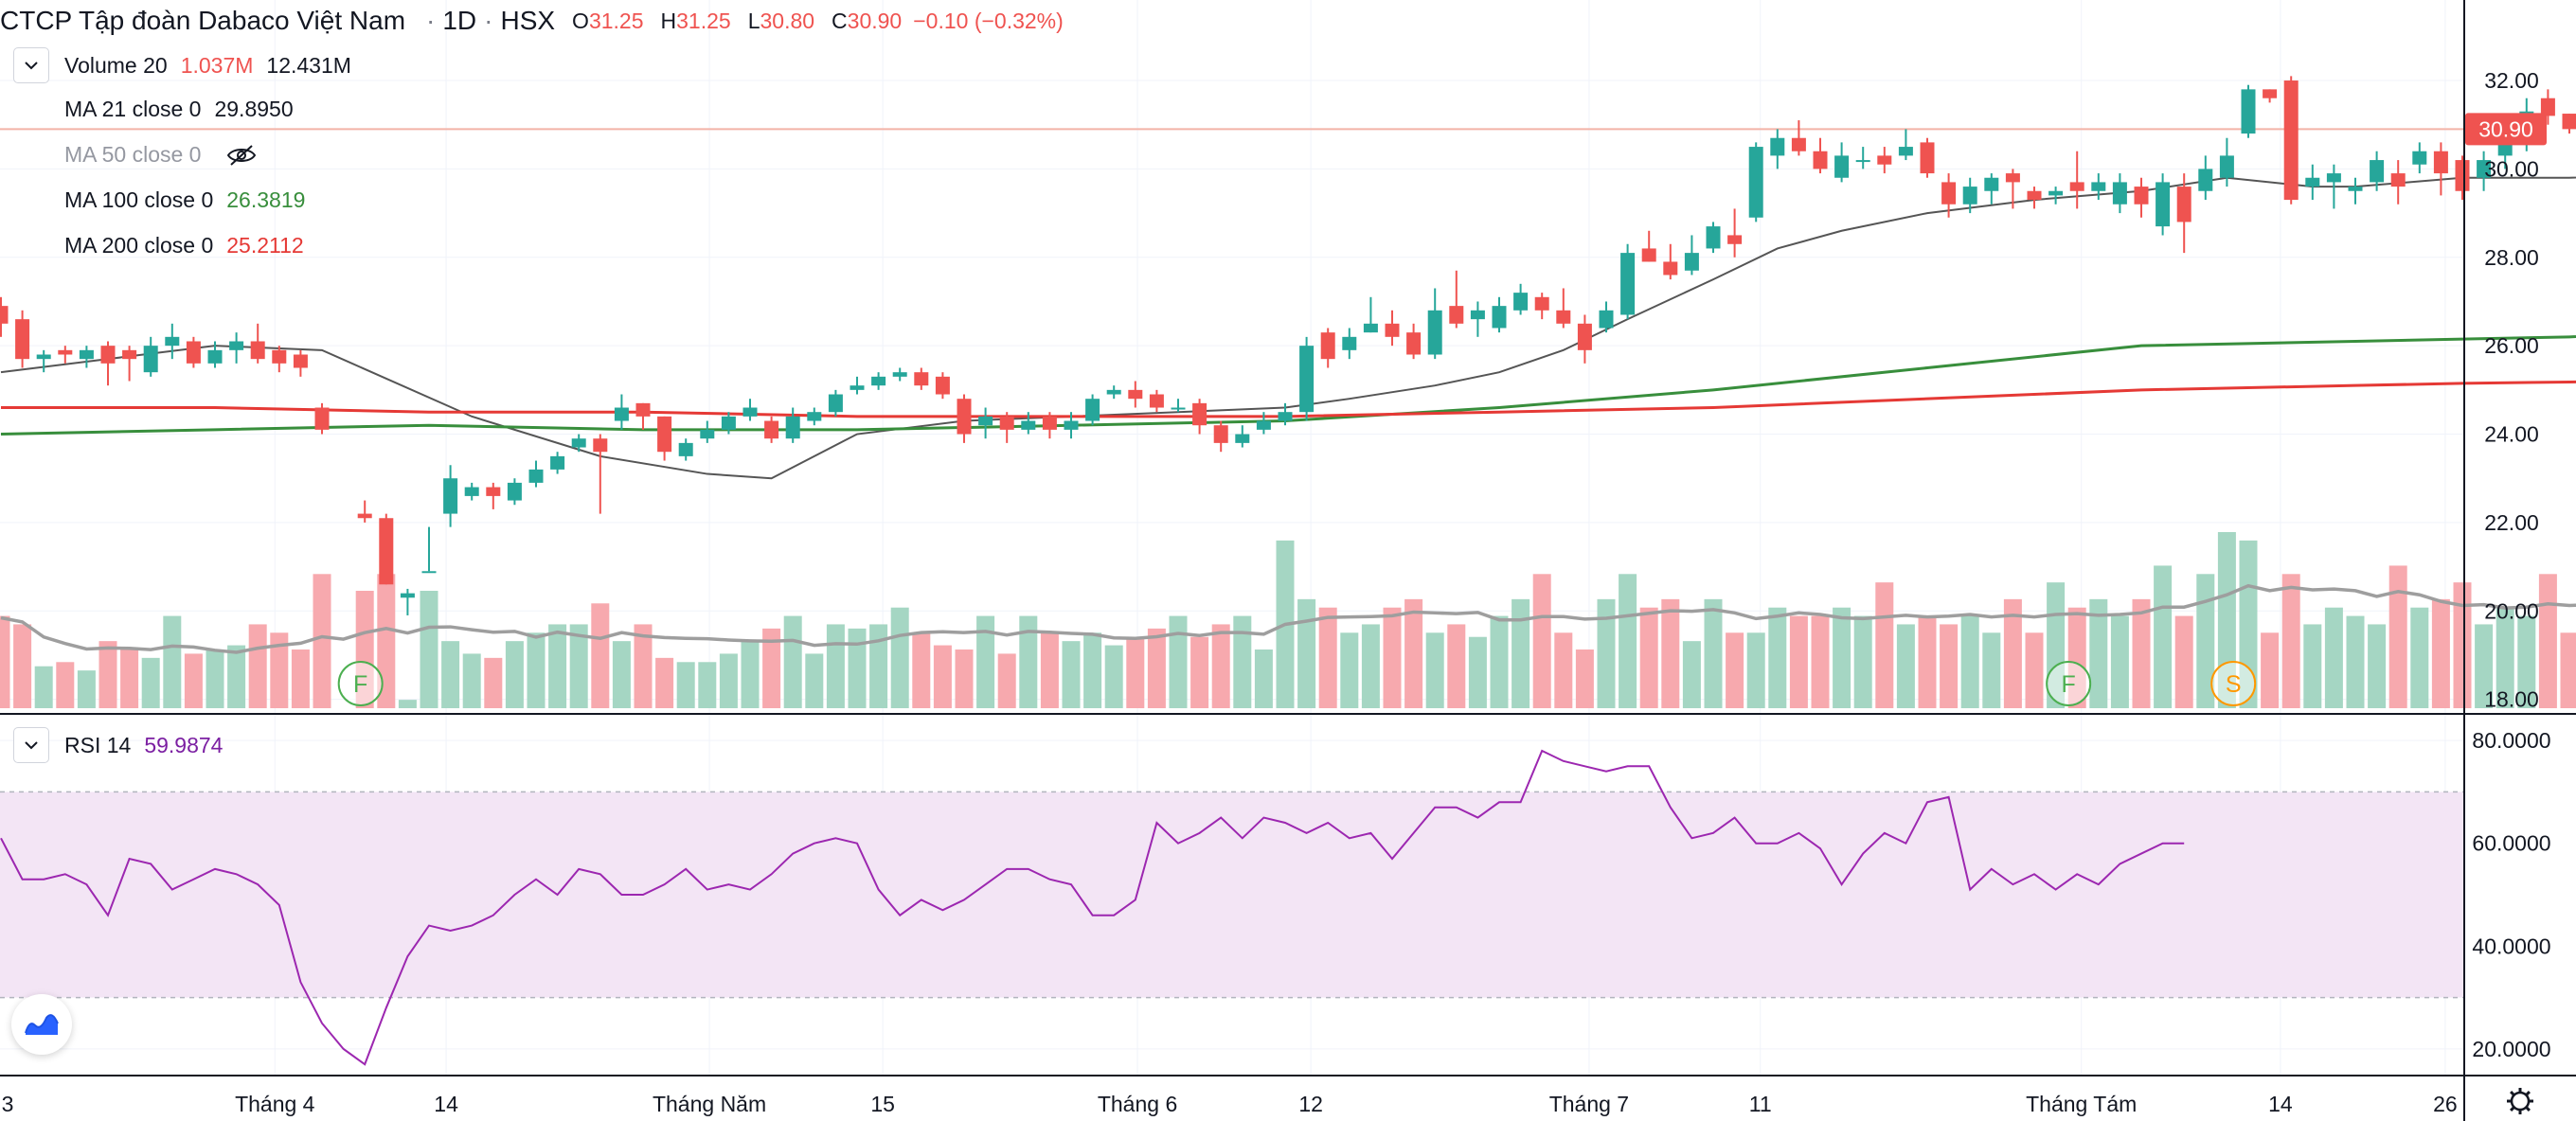  I want to click on price-tick-label: 26.00, so click(2511, 346).